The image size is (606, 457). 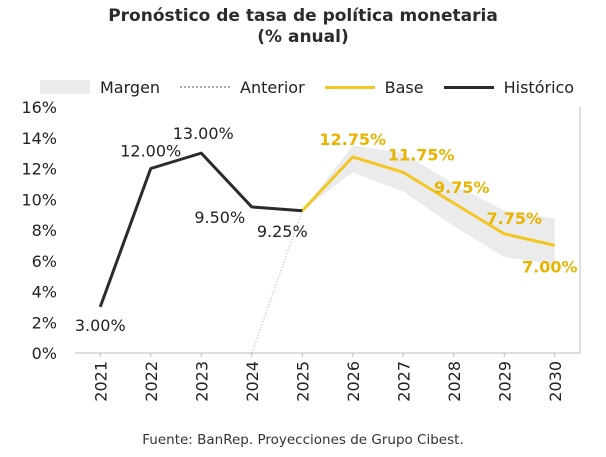 What do you see at coordinates (65, 87) in the screenshot?
I see `legend-swatch-margen` at bounding box center [65, 87].